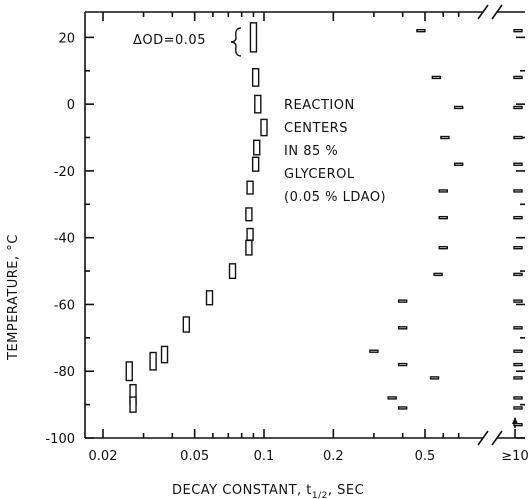  I want to click on y-tick-label: -40, so click(64, 239).